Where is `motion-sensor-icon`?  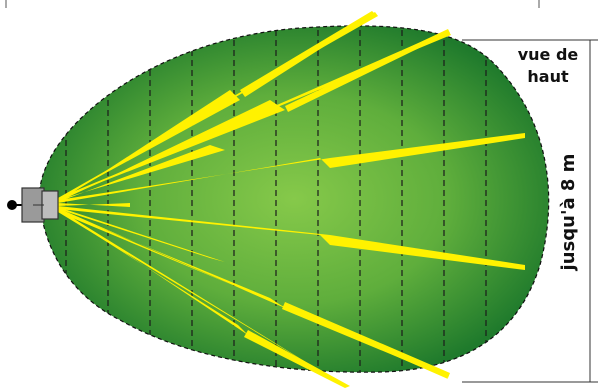
motion-sensor-icon is located at coordinates (33, 205).